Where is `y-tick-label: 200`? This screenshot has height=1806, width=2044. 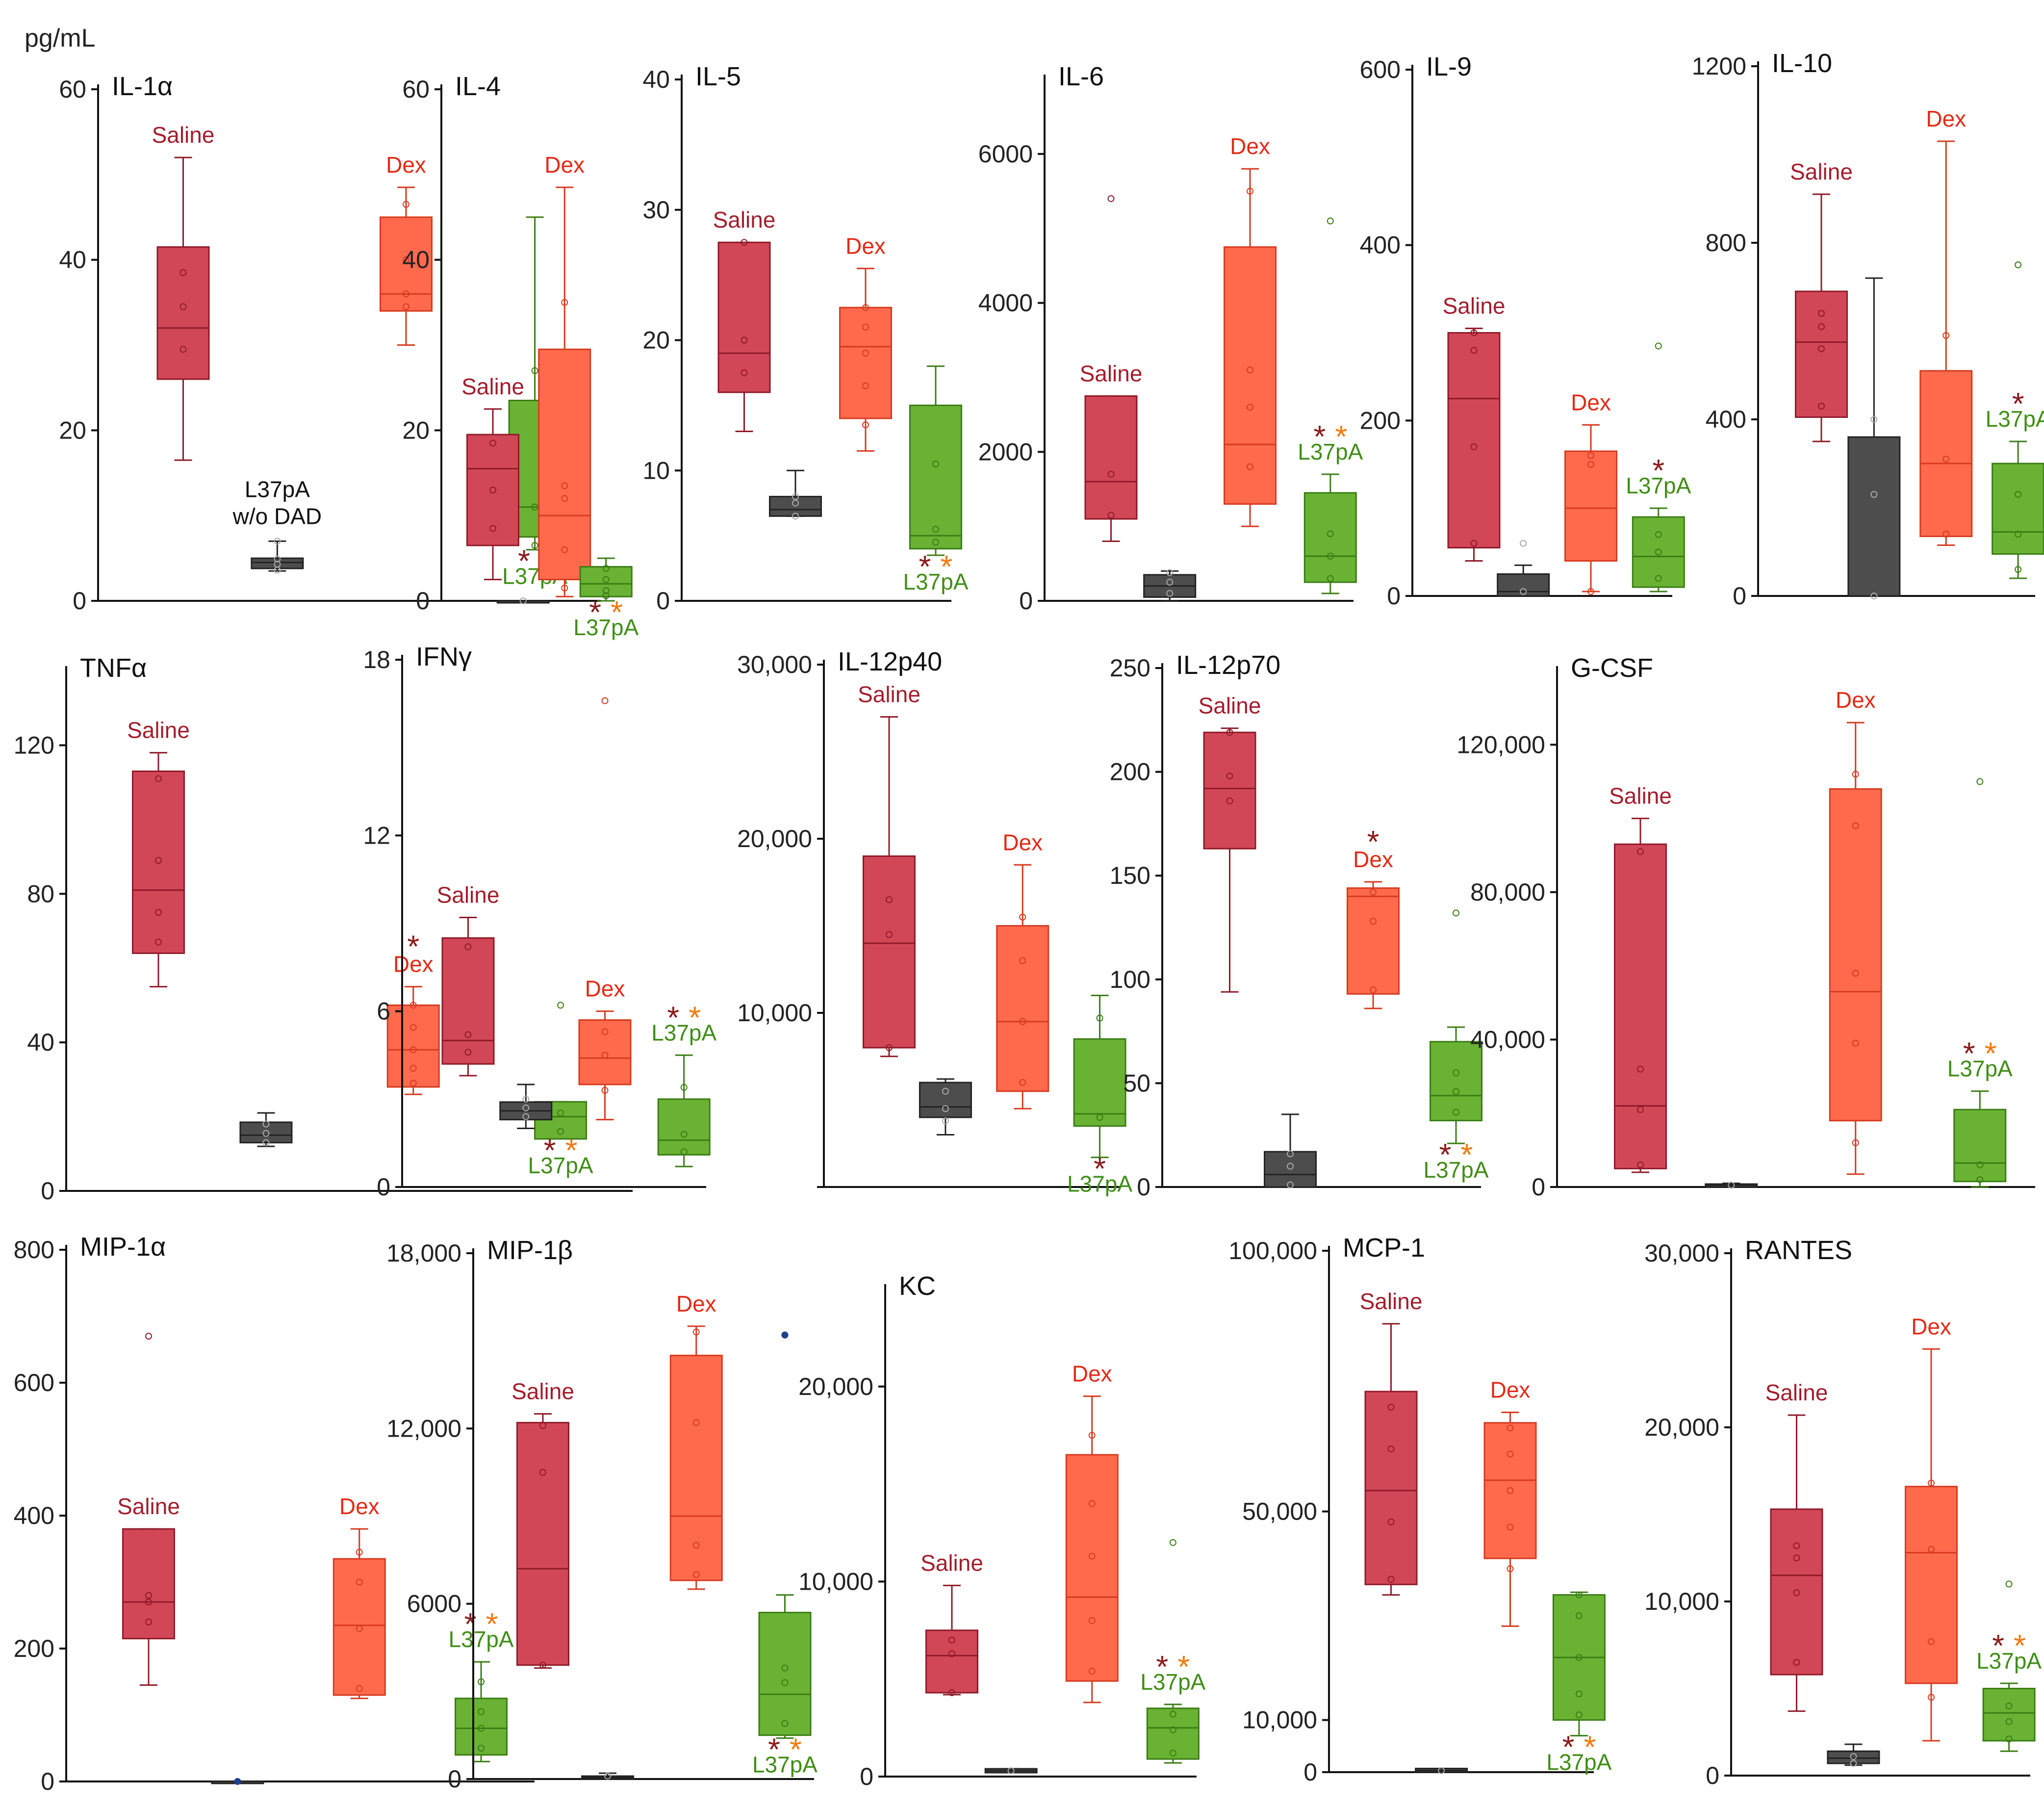
y-tick-label: 200 is located at coordinates (1130, 772).